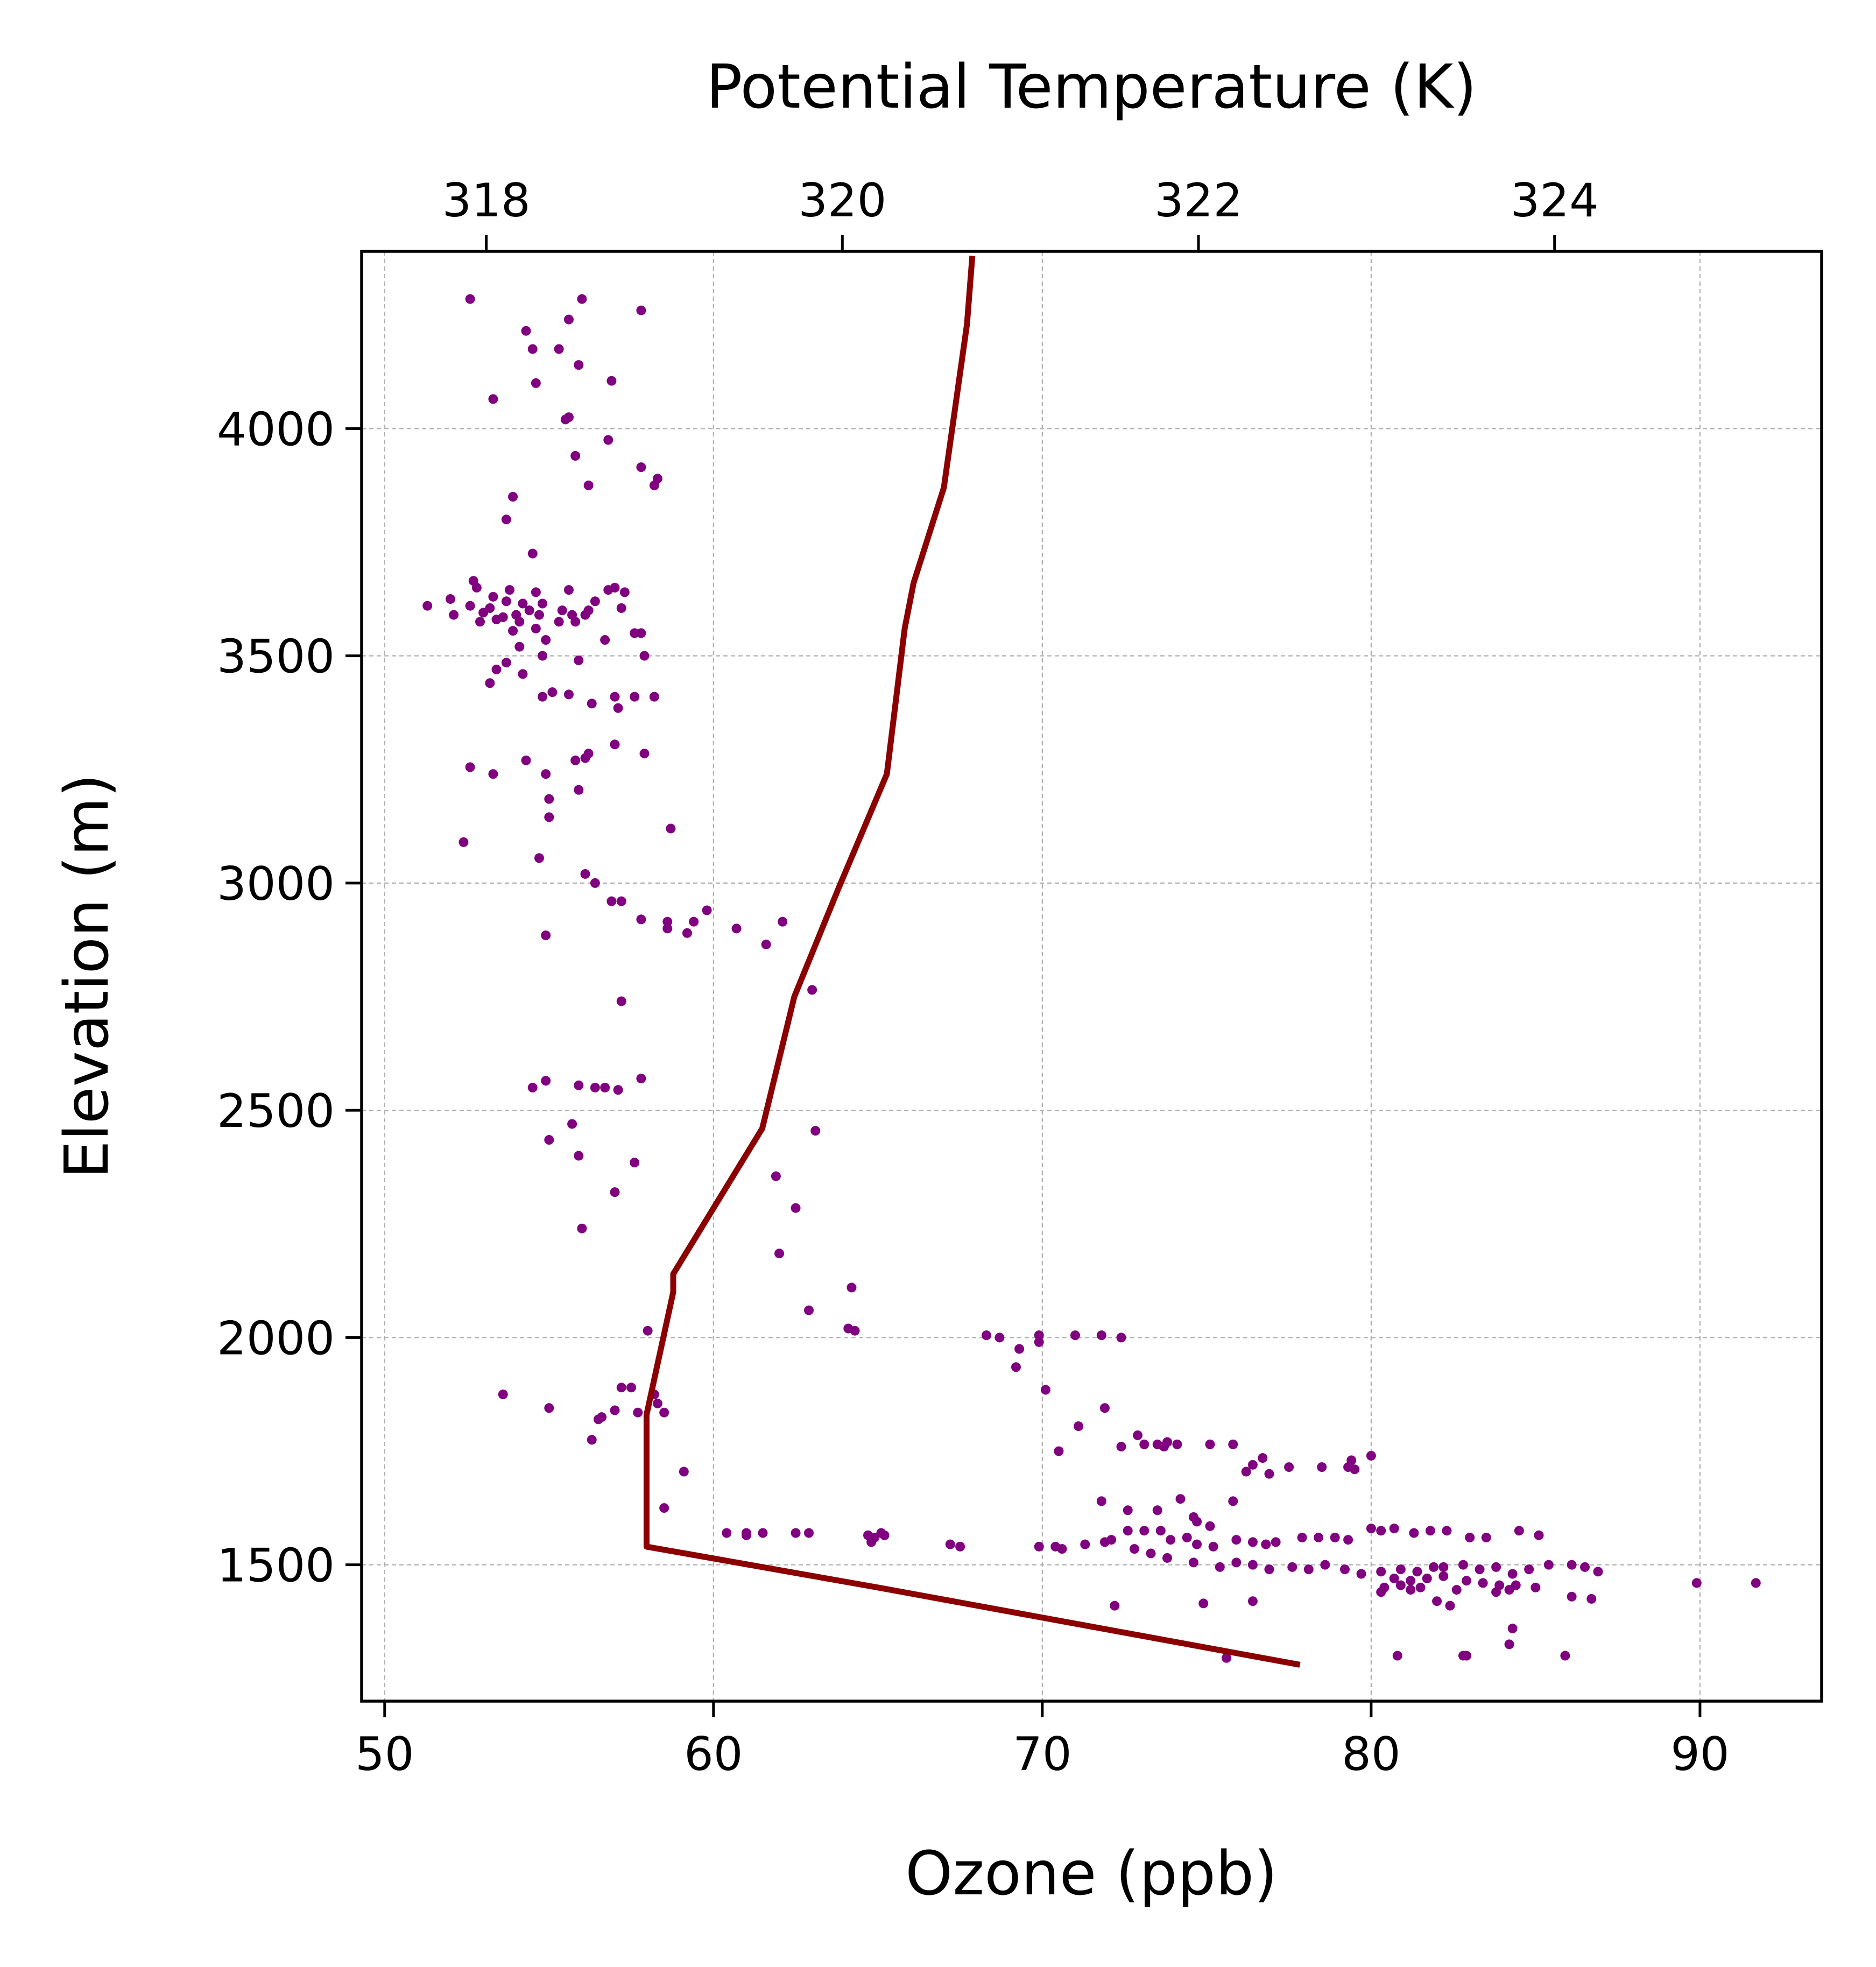  I want to click on y-tick-label: 3000, so click(276, 884).